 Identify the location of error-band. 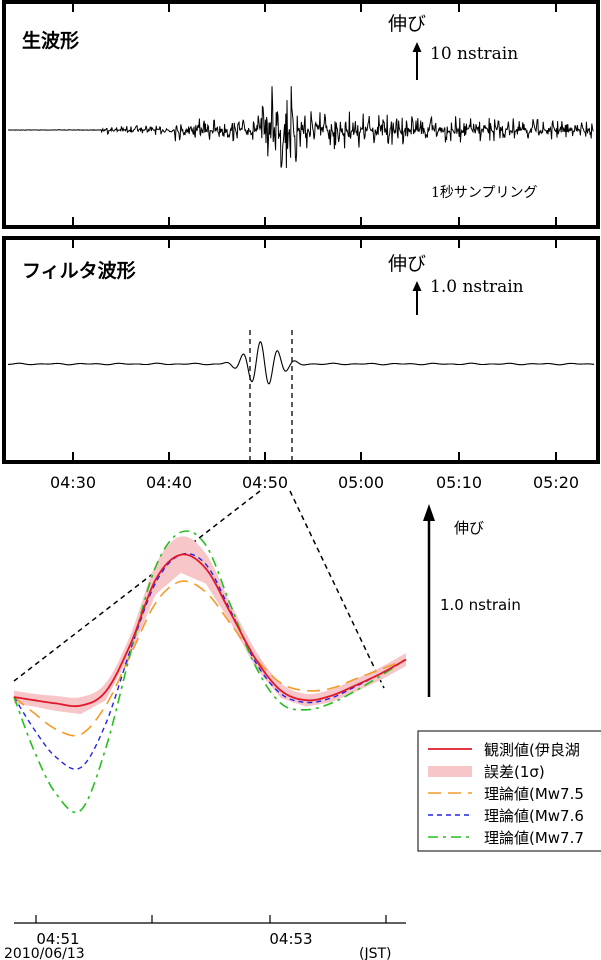
(210, 625).